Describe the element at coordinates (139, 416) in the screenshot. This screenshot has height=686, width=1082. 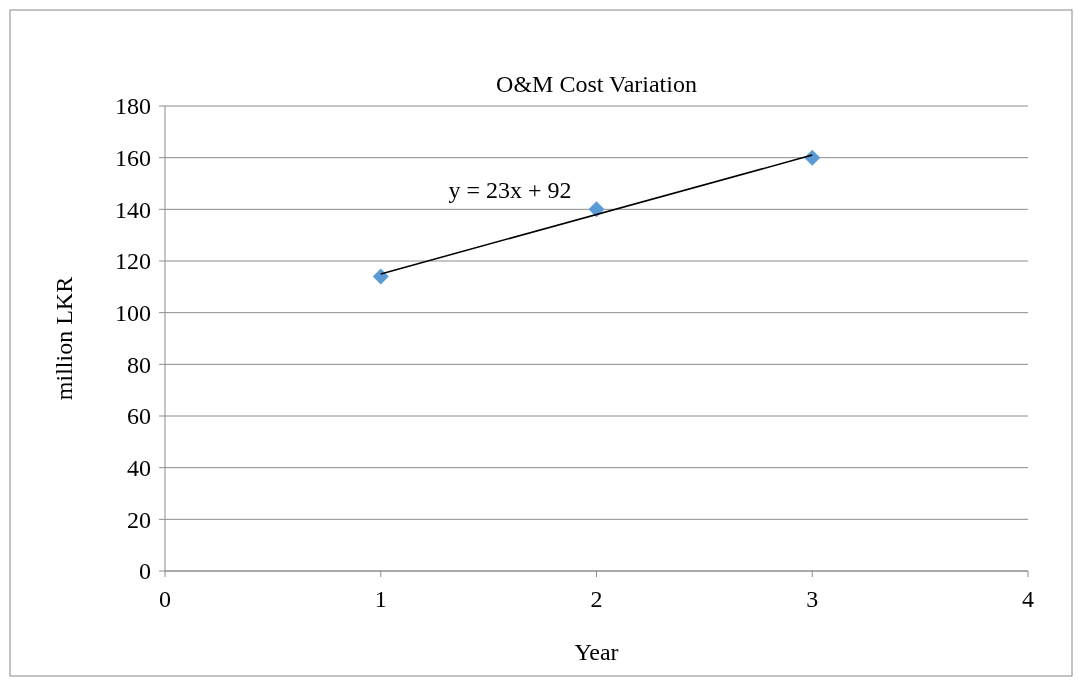
I see `y-tick-label: 60` at that location.